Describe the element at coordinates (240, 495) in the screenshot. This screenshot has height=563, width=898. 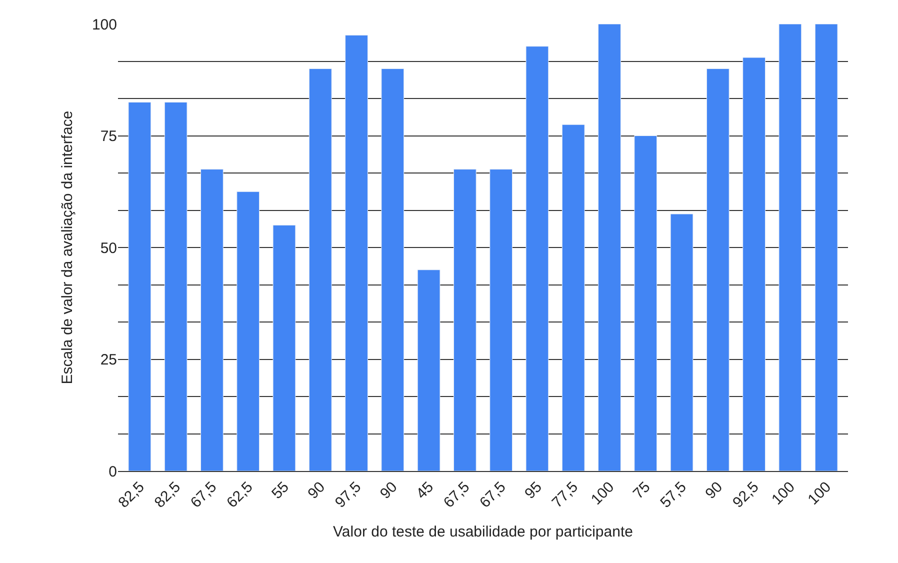
I see `x-tick-label: 62,5` at that location.